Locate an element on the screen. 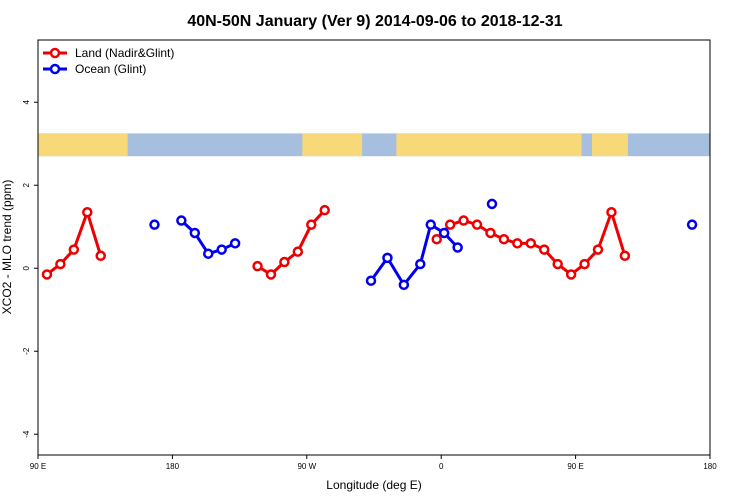  x-tick-label: 0 is located at coordinates (441, 466).